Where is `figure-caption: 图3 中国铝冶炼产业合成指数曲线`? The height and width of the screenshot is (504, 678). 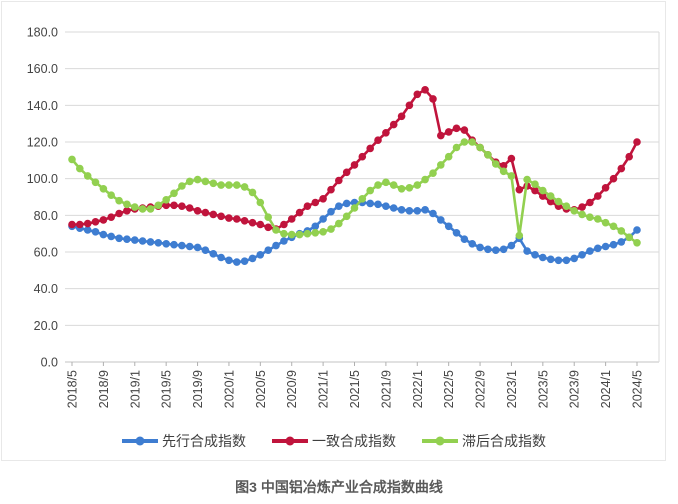 figure-caption: 图3 中国铝冶炼产业合成指数曲线 is located at coordinates (339, 487).